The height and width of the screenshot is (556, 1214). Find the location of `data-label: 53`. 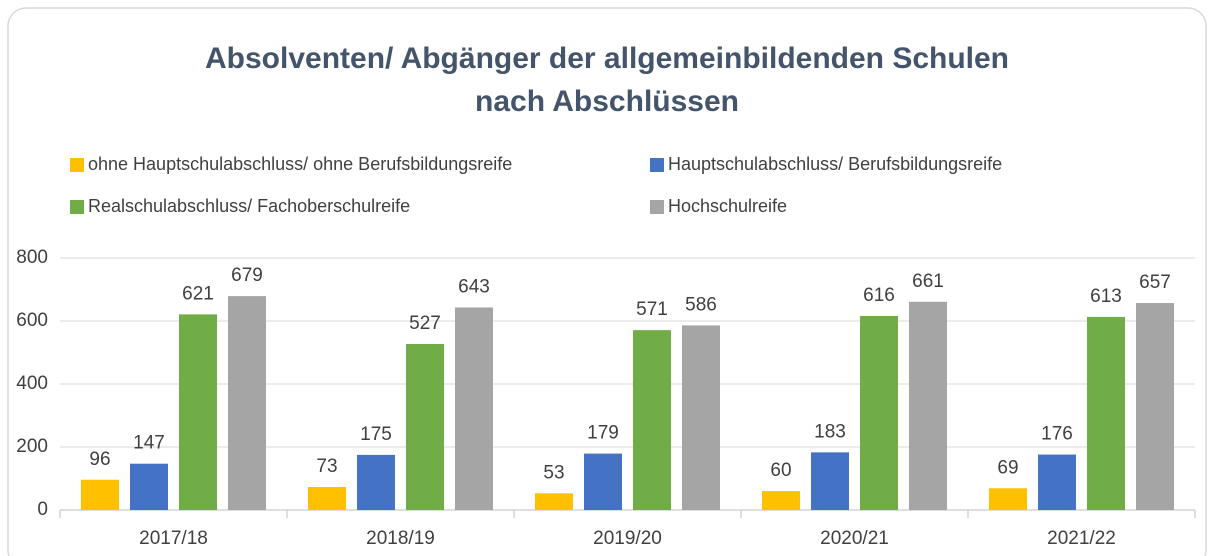

data-label: 53 is located at coordinates (553, 472).